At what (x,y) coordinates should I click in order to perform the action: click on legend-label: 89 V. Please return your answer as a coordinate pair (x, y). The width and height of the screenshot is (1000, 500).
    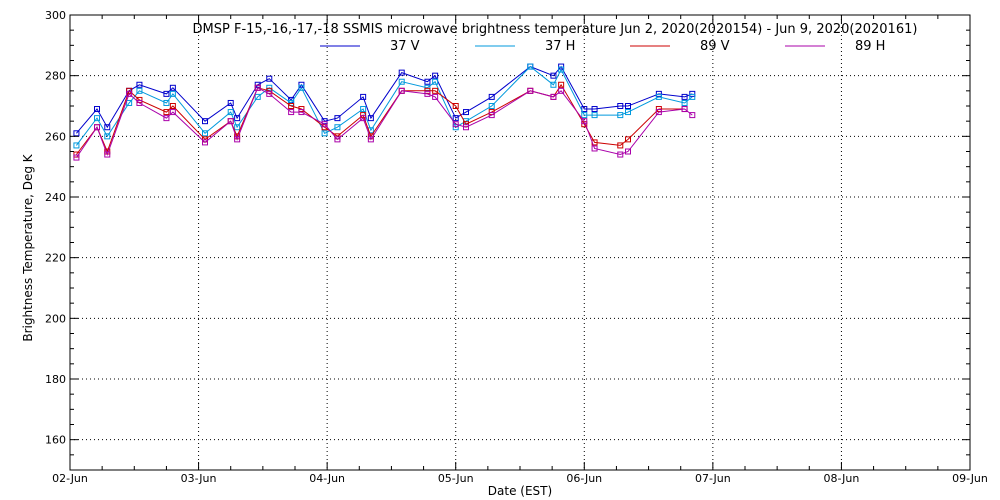
    Looking at the image, I should click on (715, 46).